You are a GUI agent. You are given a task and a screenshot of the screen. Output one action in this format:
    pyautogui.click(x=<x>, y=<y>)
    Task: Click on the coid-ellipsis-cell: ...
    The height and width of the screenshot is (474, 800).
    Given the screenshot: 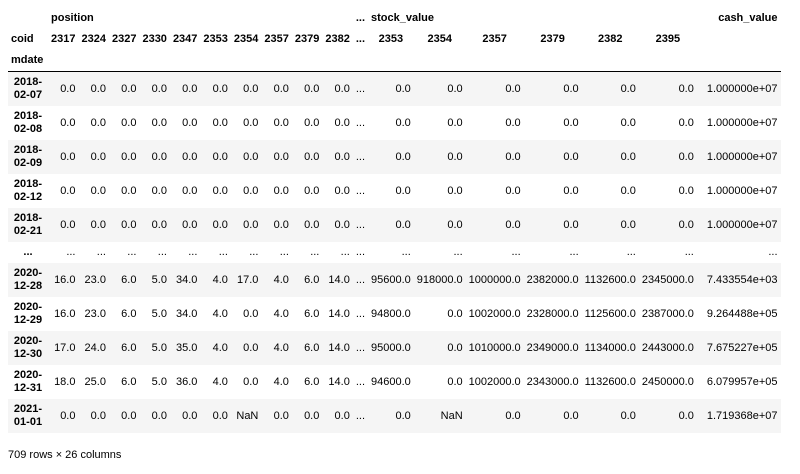 What is the action you would take?
    pyautogui.click(x=360, y=39)
    